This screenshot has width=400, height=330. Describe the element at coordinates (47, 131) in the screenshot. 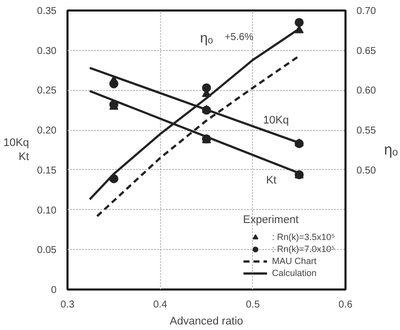

I see `y-tick-label: 0.20` at that location.